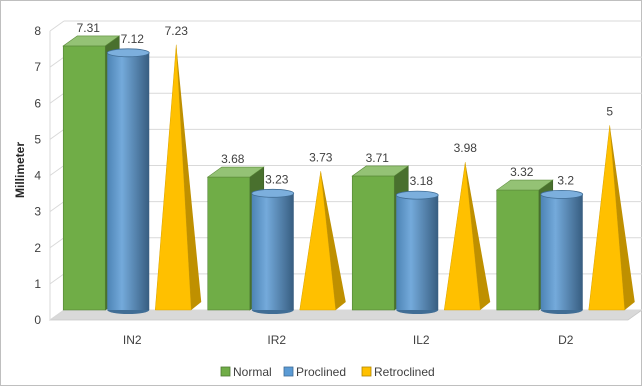  What do you see at coordinates (321, 157) in the screenshot?
I see `data-label: 3.73` at bounding box center [321, 157].